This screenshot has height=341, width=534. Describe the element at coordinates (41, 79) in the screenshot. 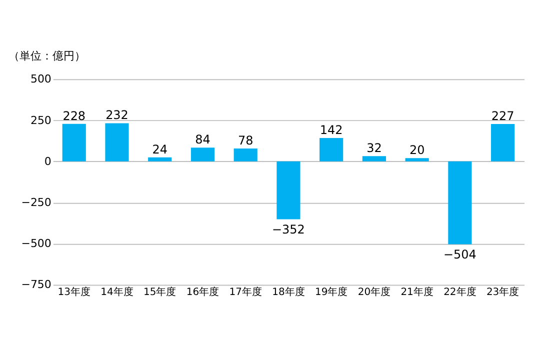

I see `y-tick-label: 500` at that location.